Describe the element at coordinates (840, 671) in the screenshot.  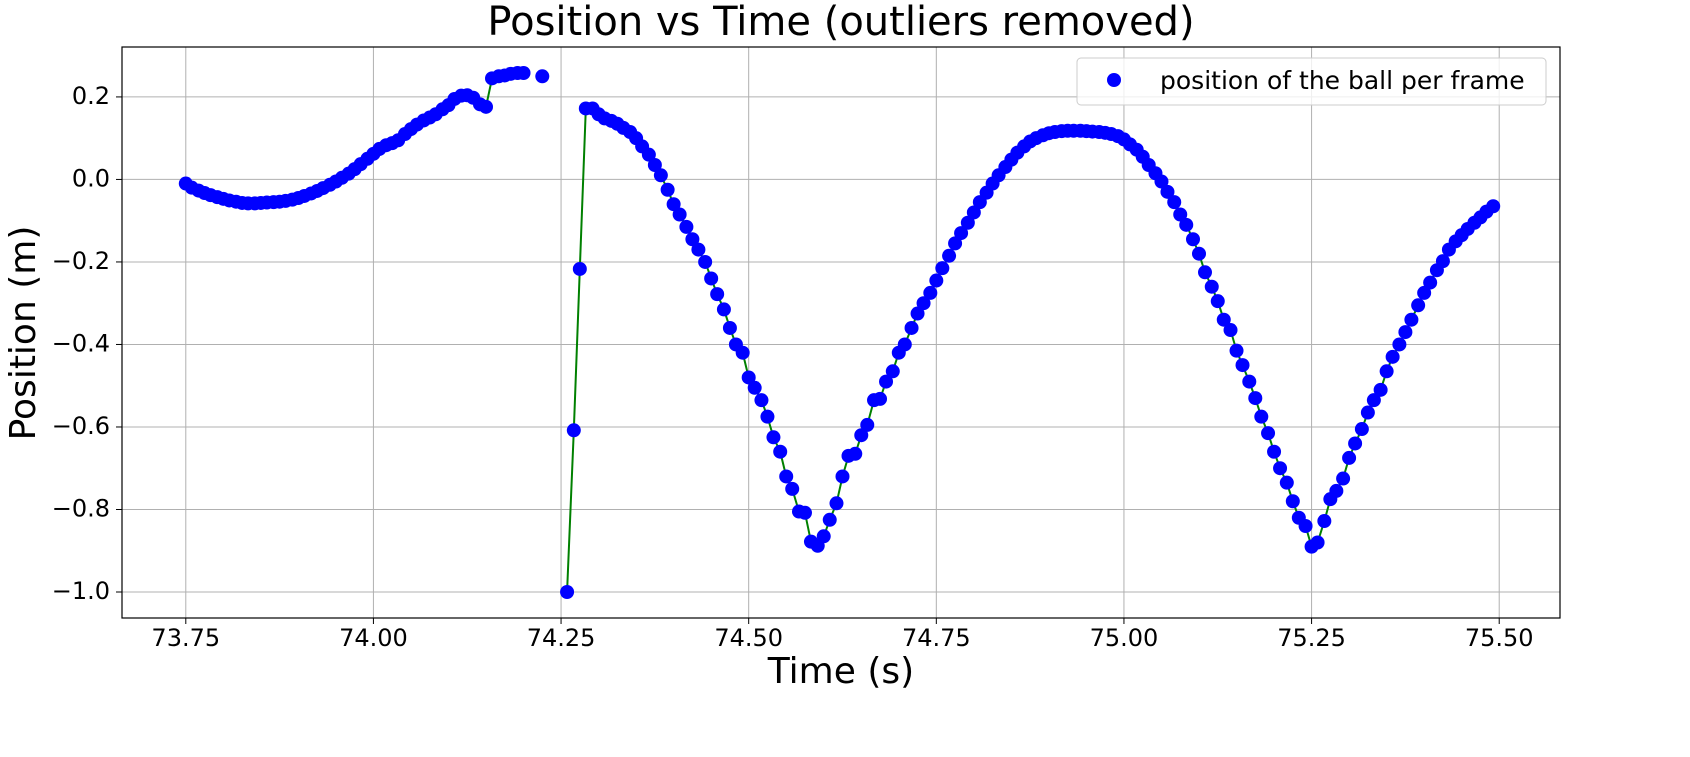
I see `x-axis-label: Time (s)` at that location.